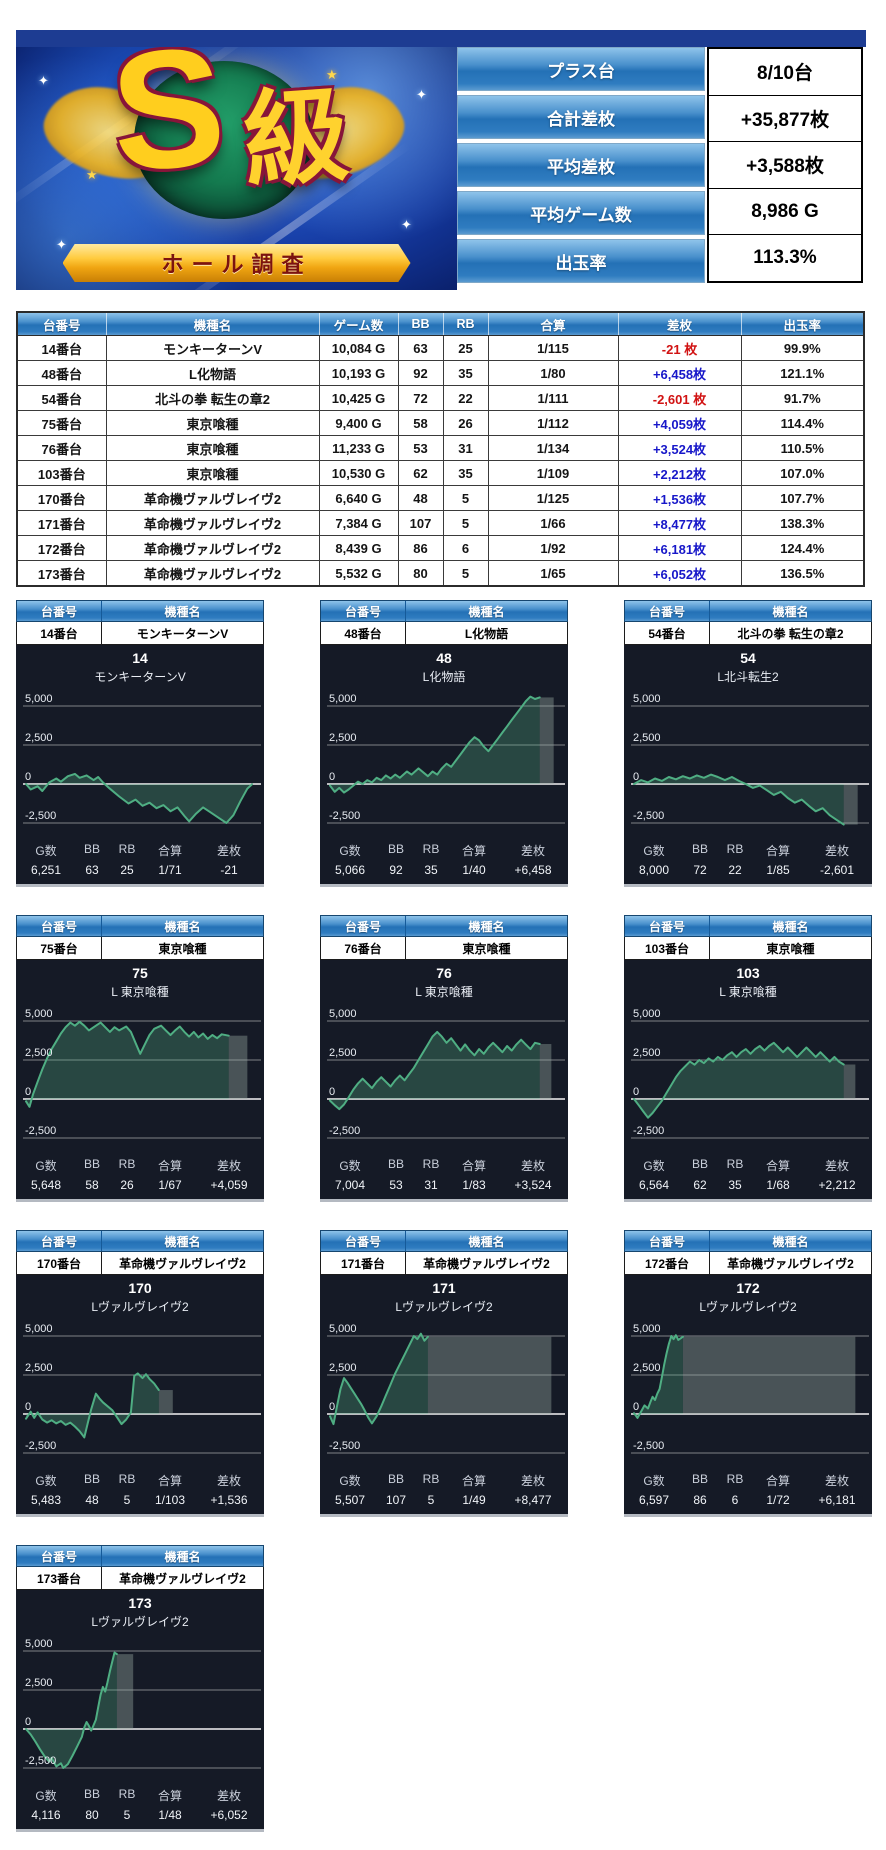 This screenshot has width=886, height=1850. What do you see at coordinates (581, 261) in the screenshot?
I see `summary-label: 出玉率` at bounding box center [581, 261].